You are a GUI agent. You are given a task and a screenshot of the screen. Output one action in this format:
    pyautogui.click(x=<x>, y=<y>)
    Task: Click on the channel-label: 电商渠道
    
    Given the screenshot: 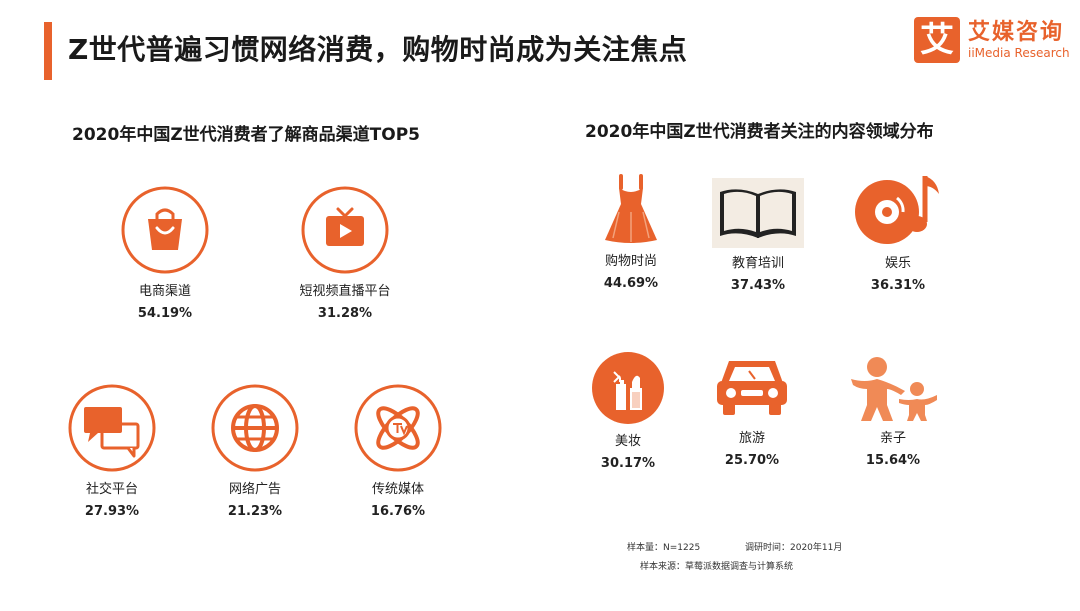 What is the action you would take?
    pyautogui.click(x=164, y=291)
    